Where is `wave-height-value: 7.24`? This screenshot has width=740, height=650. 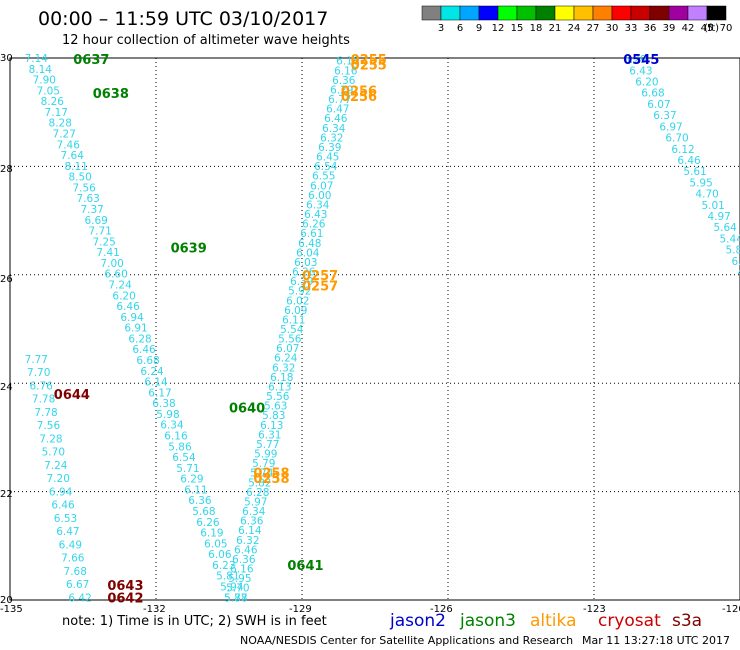
wave-height-value: 7.24 is located at coordinates (120, 286).